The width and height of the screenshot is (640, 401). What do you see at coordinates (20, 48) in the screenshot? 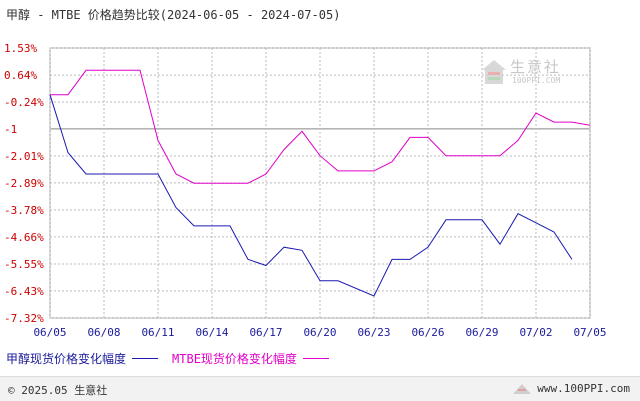
I see `y-tick-label: 1.53%` at bounding box center [20, 48].